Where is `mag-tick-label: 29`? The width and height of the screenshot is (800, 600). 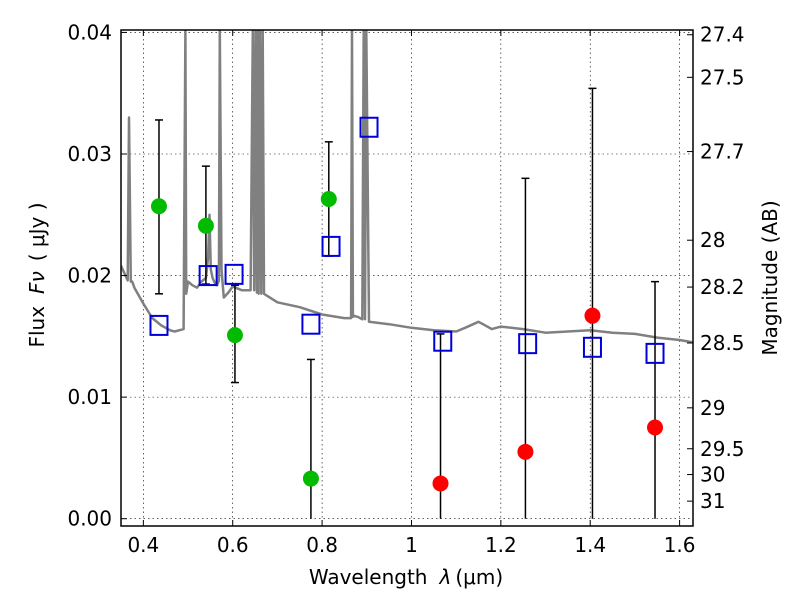
mag-tick-label: 29 is located at coordinates (712, 408).